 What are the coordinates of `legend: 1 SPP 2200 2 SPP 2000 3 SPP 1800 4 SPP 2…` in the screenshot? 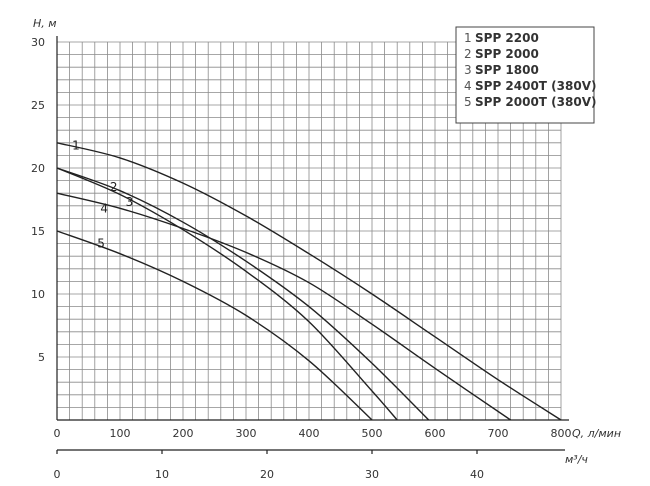 It's located at (525, 75).